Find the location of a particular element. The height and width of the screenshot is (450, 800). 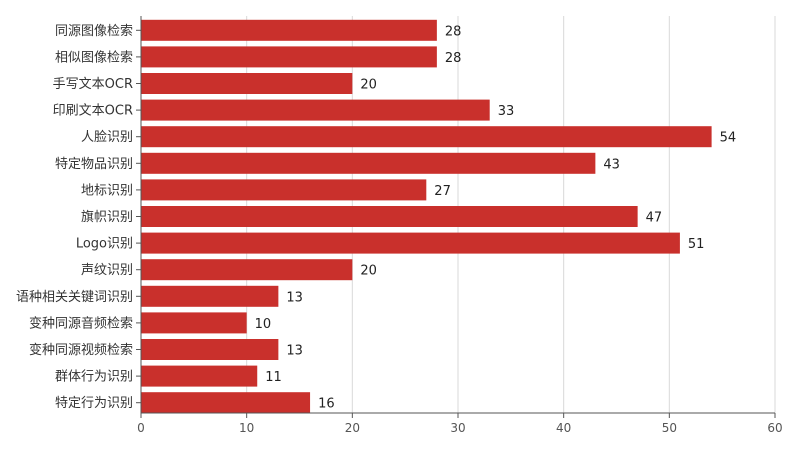

category-label: 手写文本OCR is located at coordinates (93, 84).